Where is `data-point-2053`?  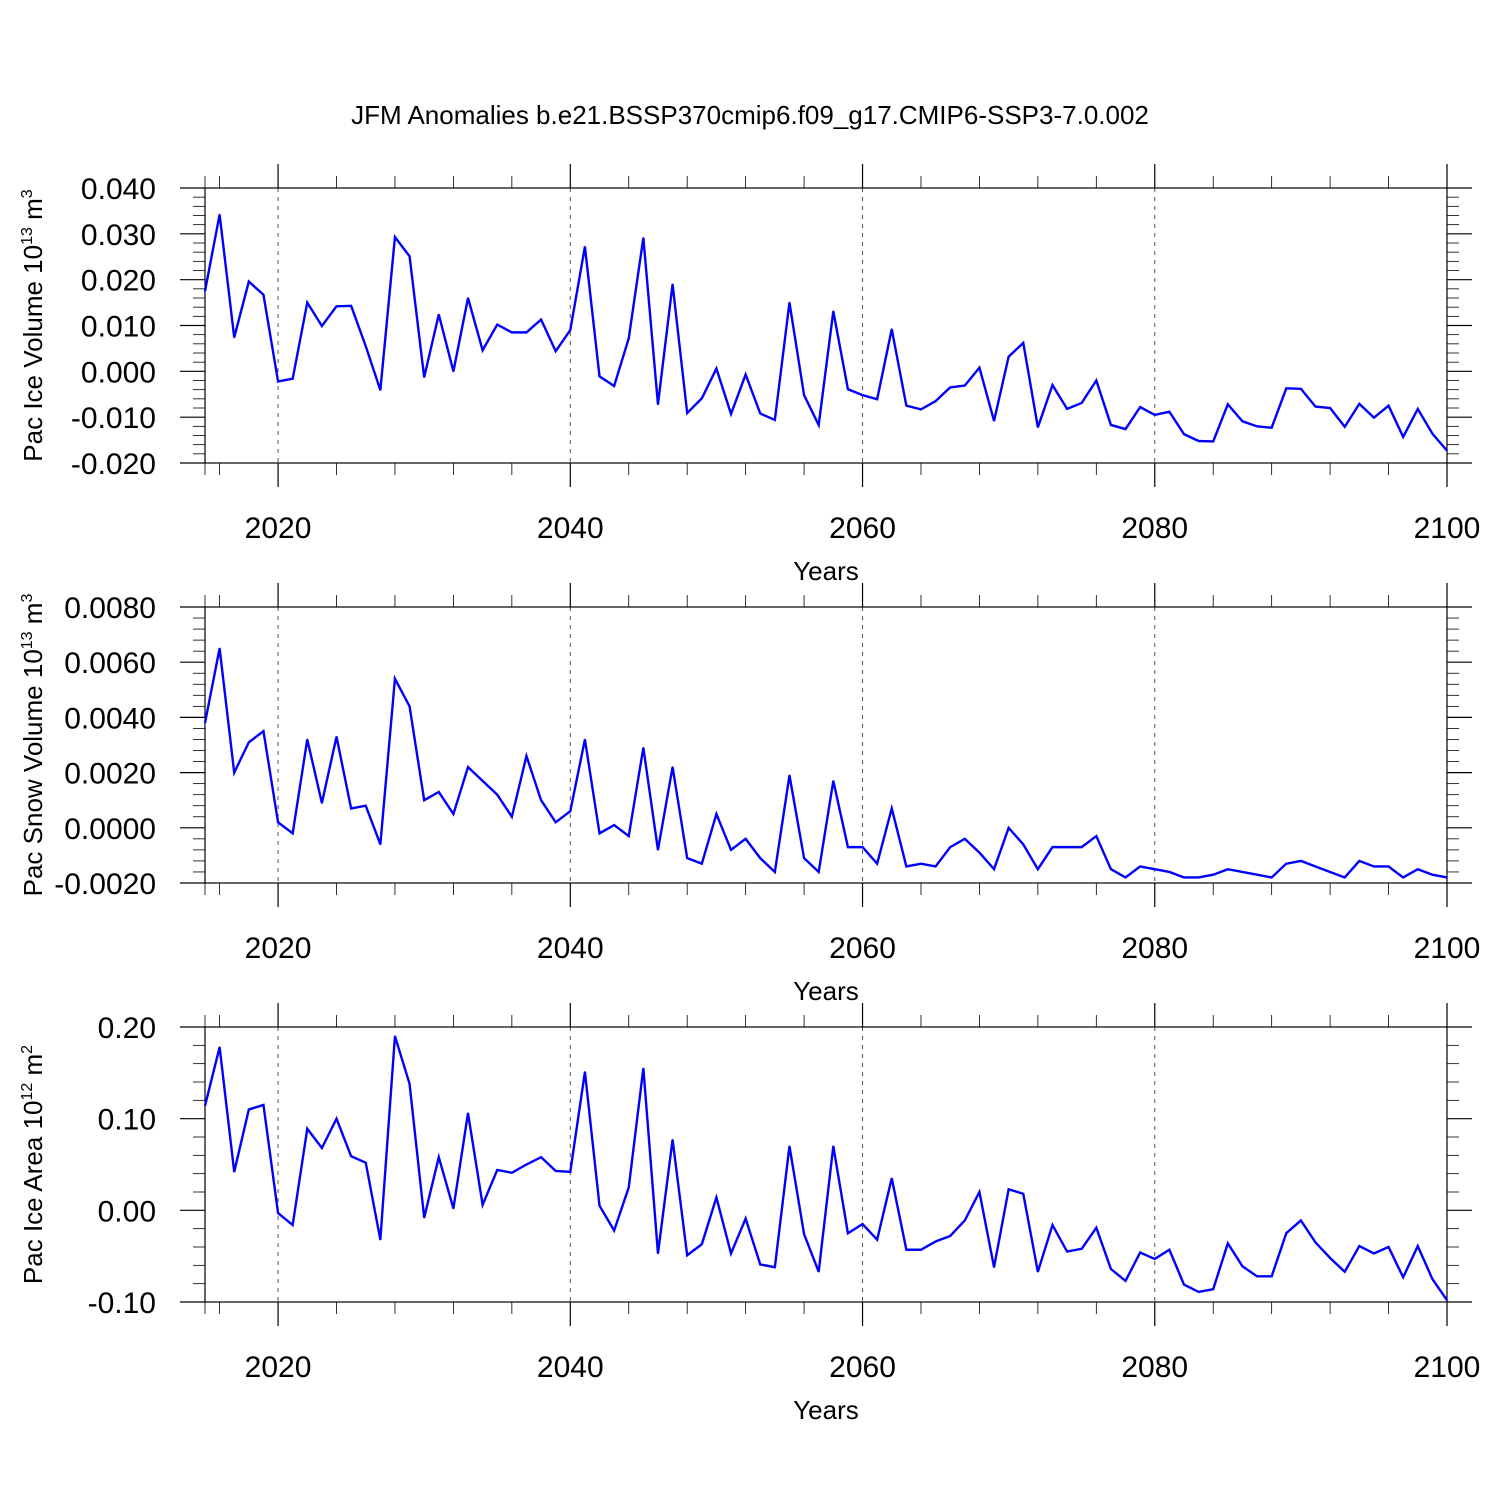
data-point-2053 is located at coordinates (760, 1264).